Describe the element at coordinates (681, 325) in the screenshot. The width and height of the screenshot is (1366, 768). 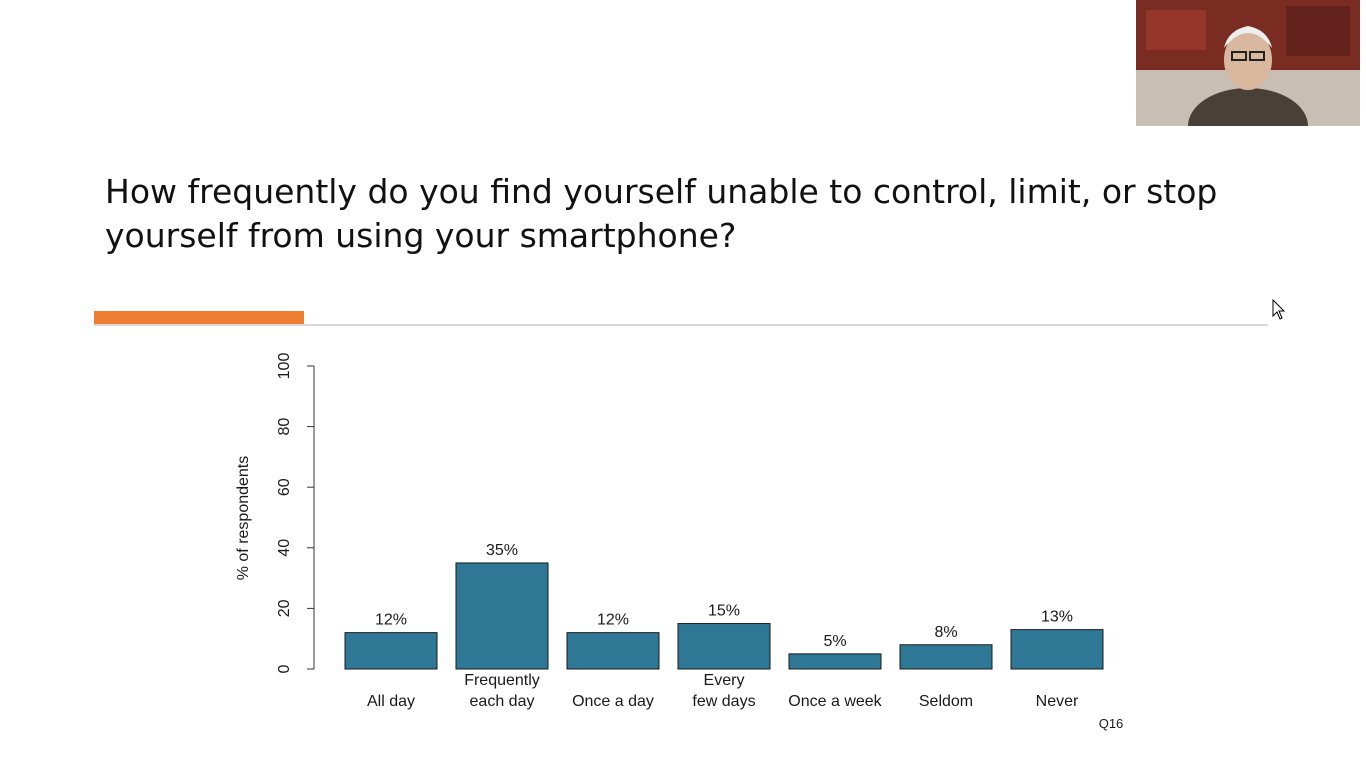
I see `title-divider` at that location.